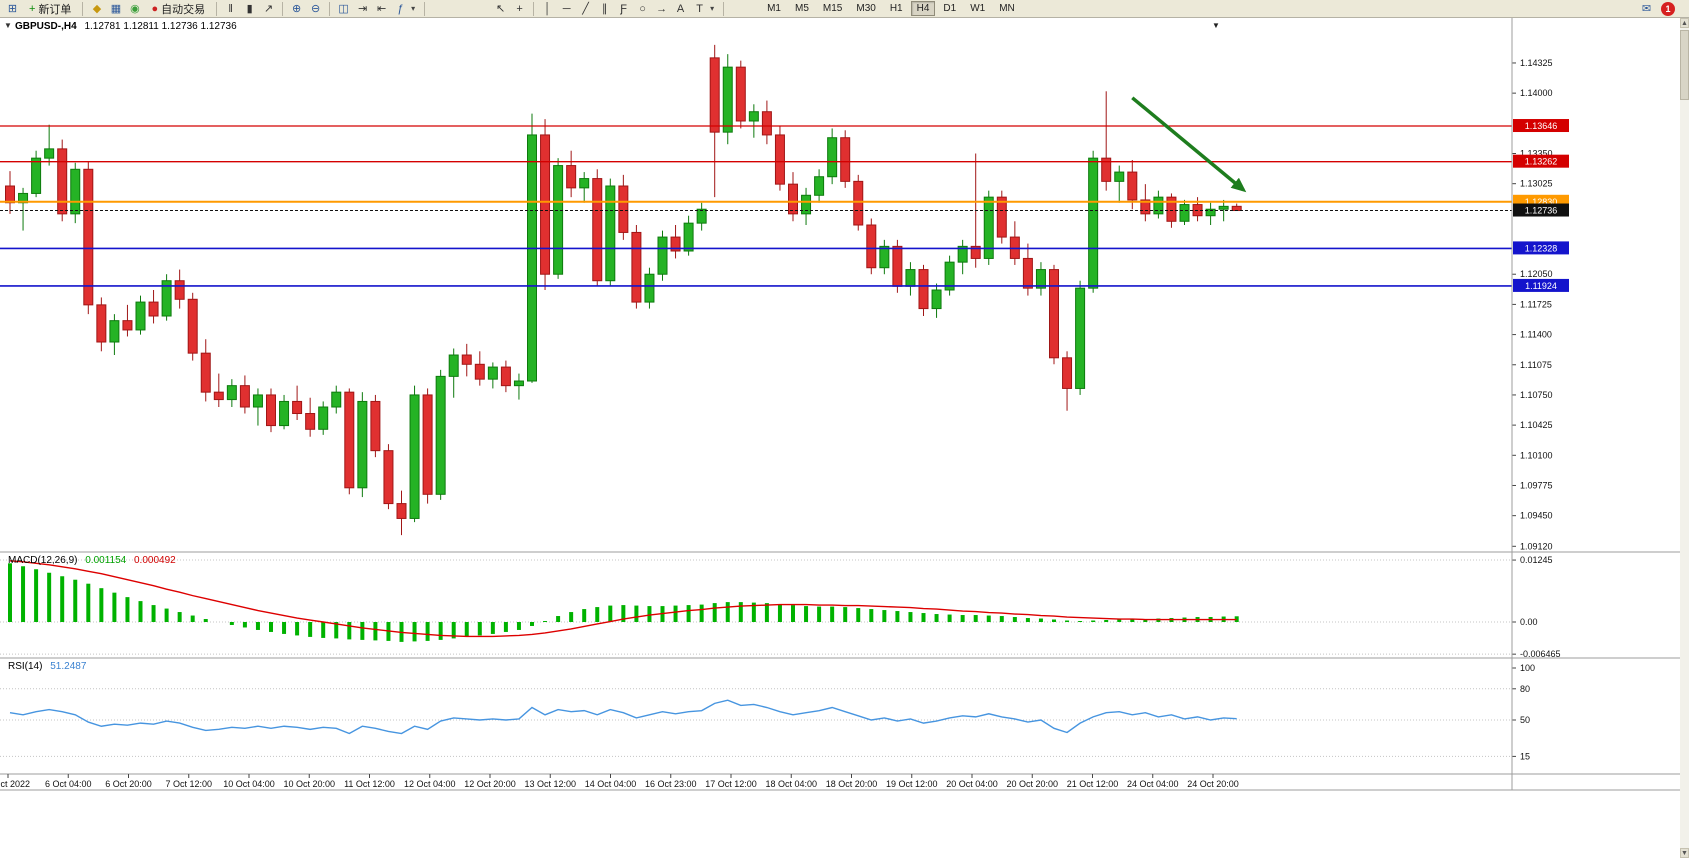 This screenshot has height=858, width=1689. What do you see at coordinates (623, 8) in the screenshot?
I see `fibonacci-icon: Ƒ` at bounding box center [623, 8].